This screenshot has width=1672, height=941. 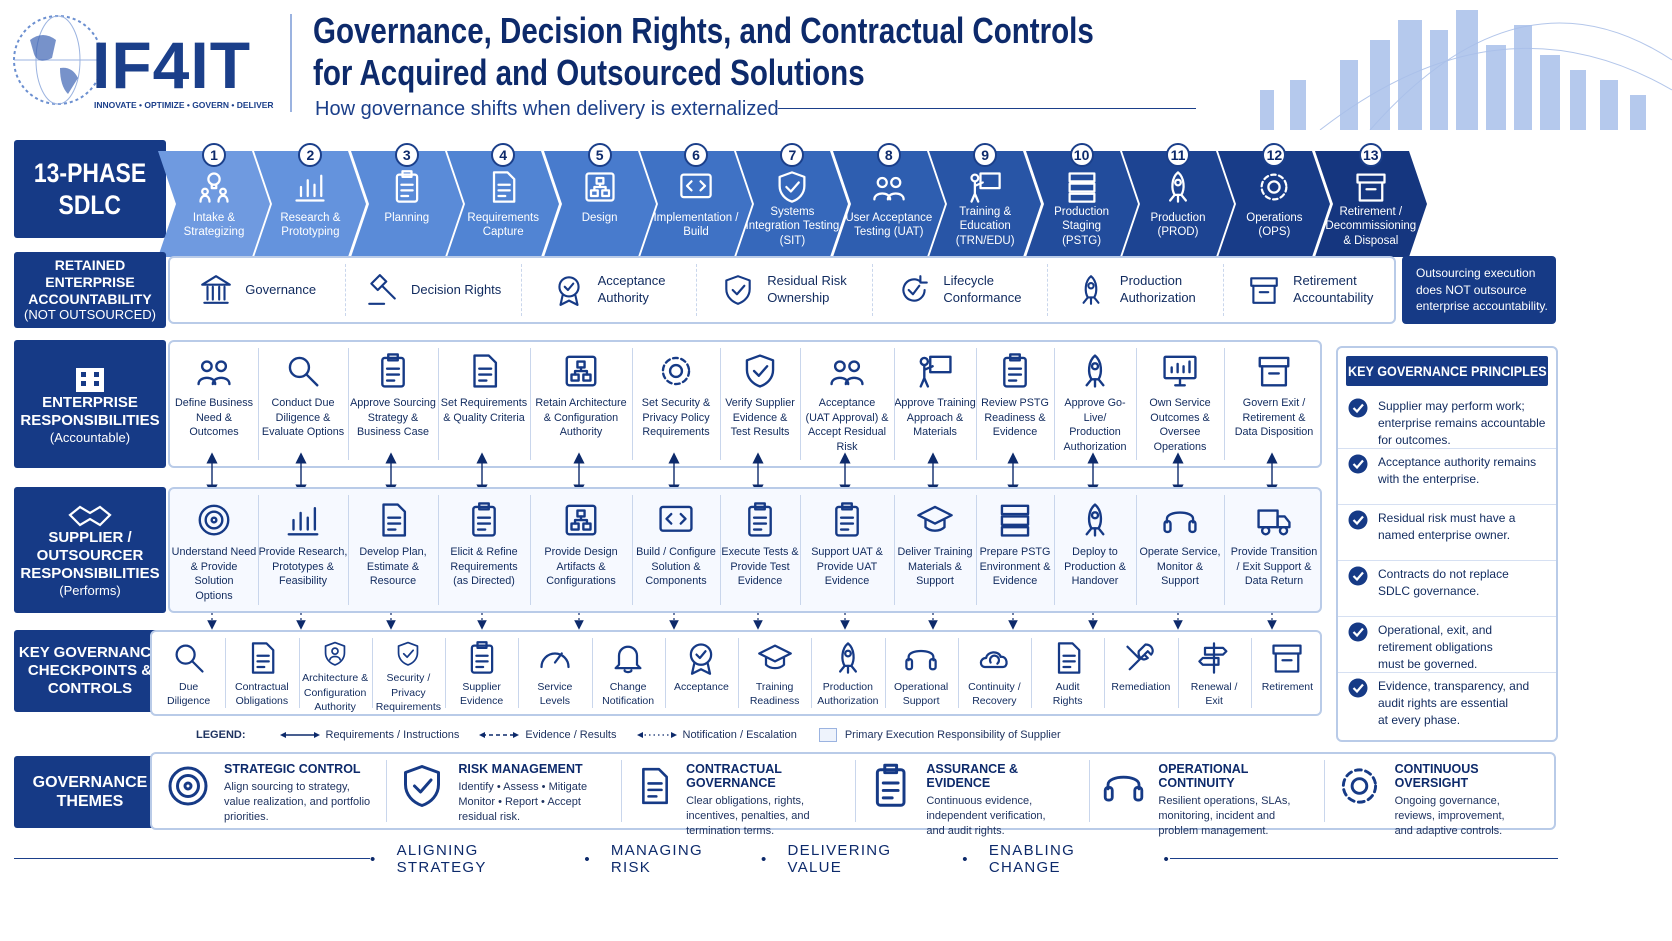 What do you see at coordinates (1084, 200) in the screenshot?
I see `sdlc-phase-10: 10 Production Staging (PSTG)` at bounding box center [1084, 200].